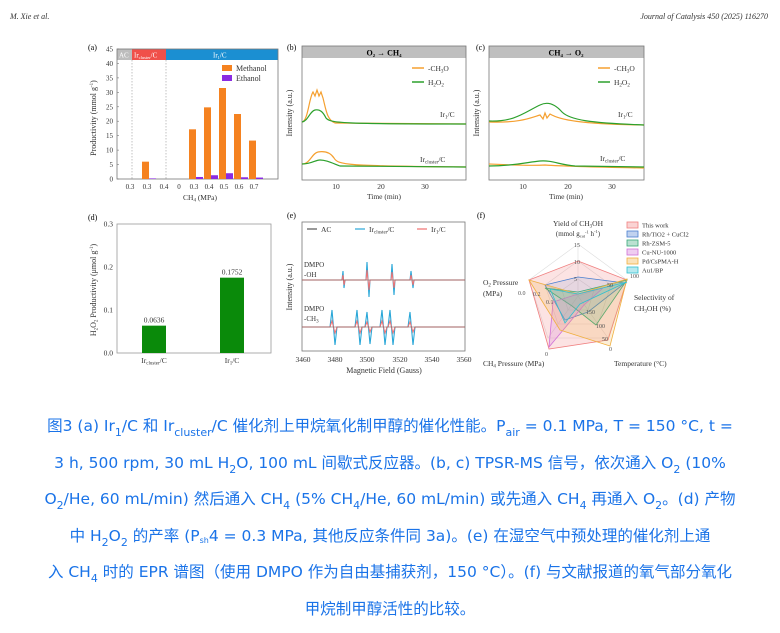 This screenshot has height=633, width=780. What do you see at coordinates (251, 68) in the screenshot?
I see `svg-text: Methanol` at bounding box center [251, 68].